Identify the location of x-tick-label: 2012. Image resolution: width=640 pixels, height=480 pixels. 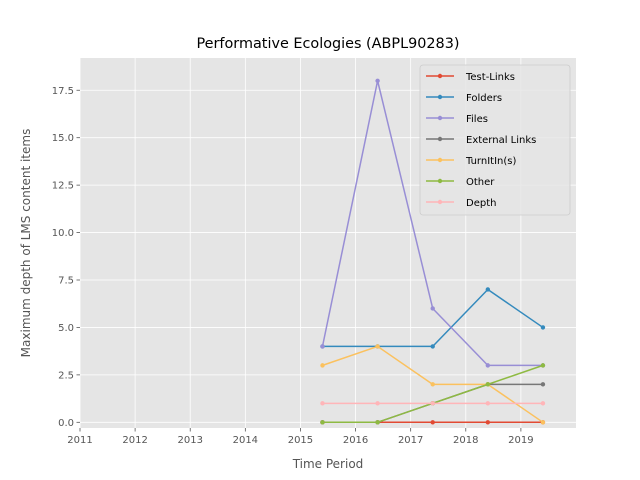
(134, 440).